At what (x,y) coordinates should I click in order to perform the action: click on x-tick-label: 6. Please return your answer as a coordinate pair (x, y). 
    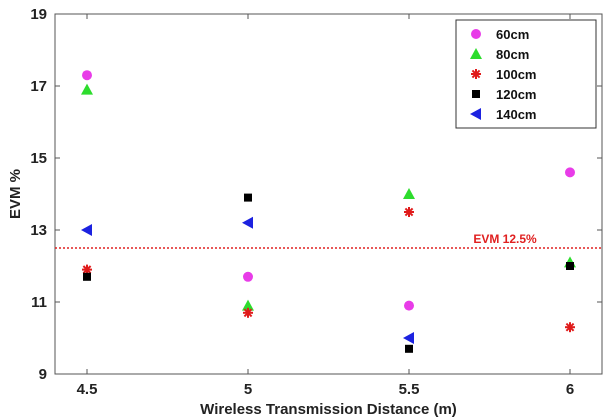
    Looking at the image, I should click on (570, 389).